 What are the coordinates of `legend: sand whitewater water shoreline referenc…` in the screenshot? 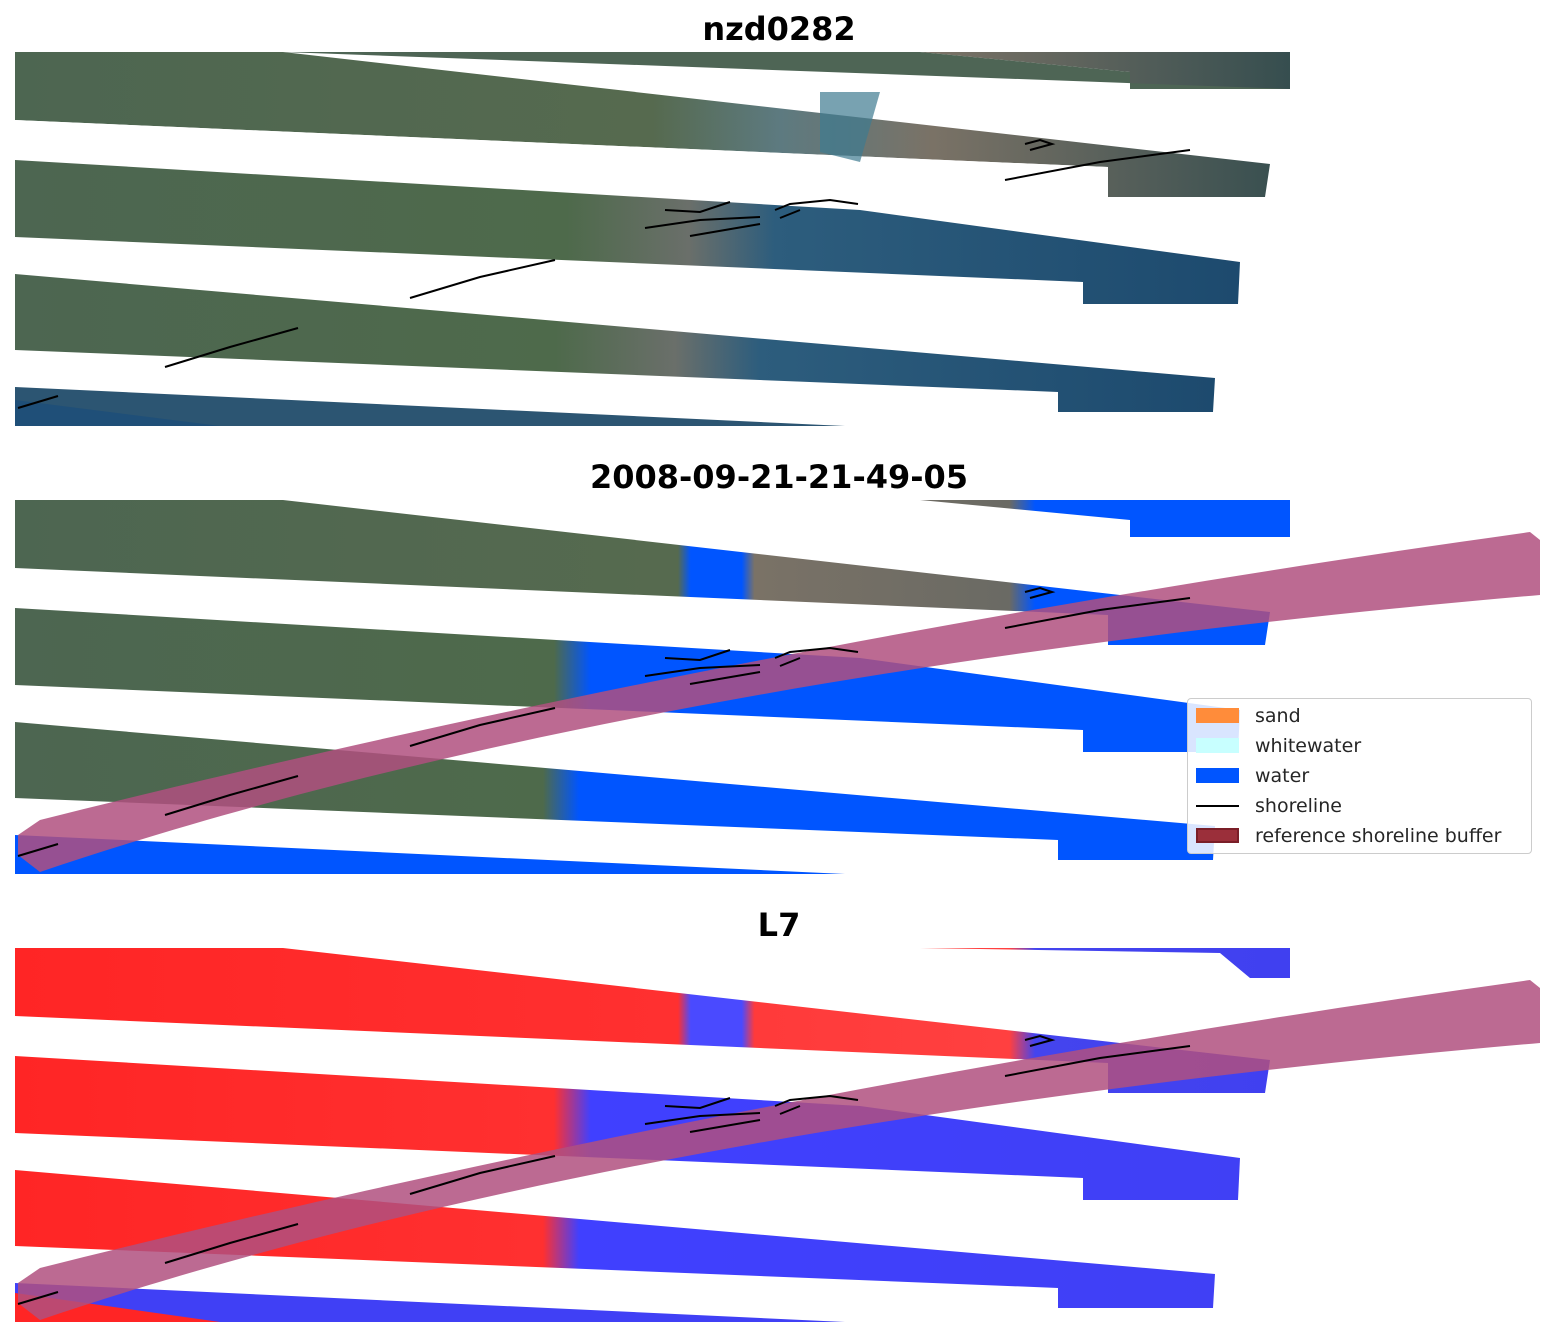 It's located at (1359, 776).